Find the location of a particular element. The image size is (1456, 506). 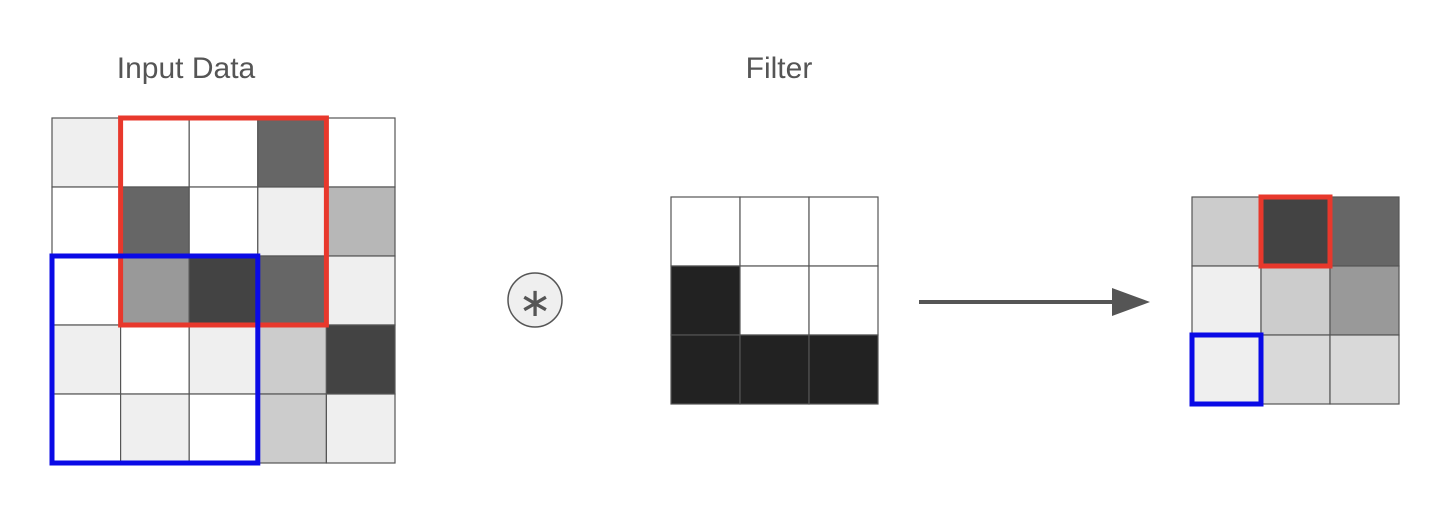

convolution-operator-symbol: ∗ is located at coordinates (535, 303).